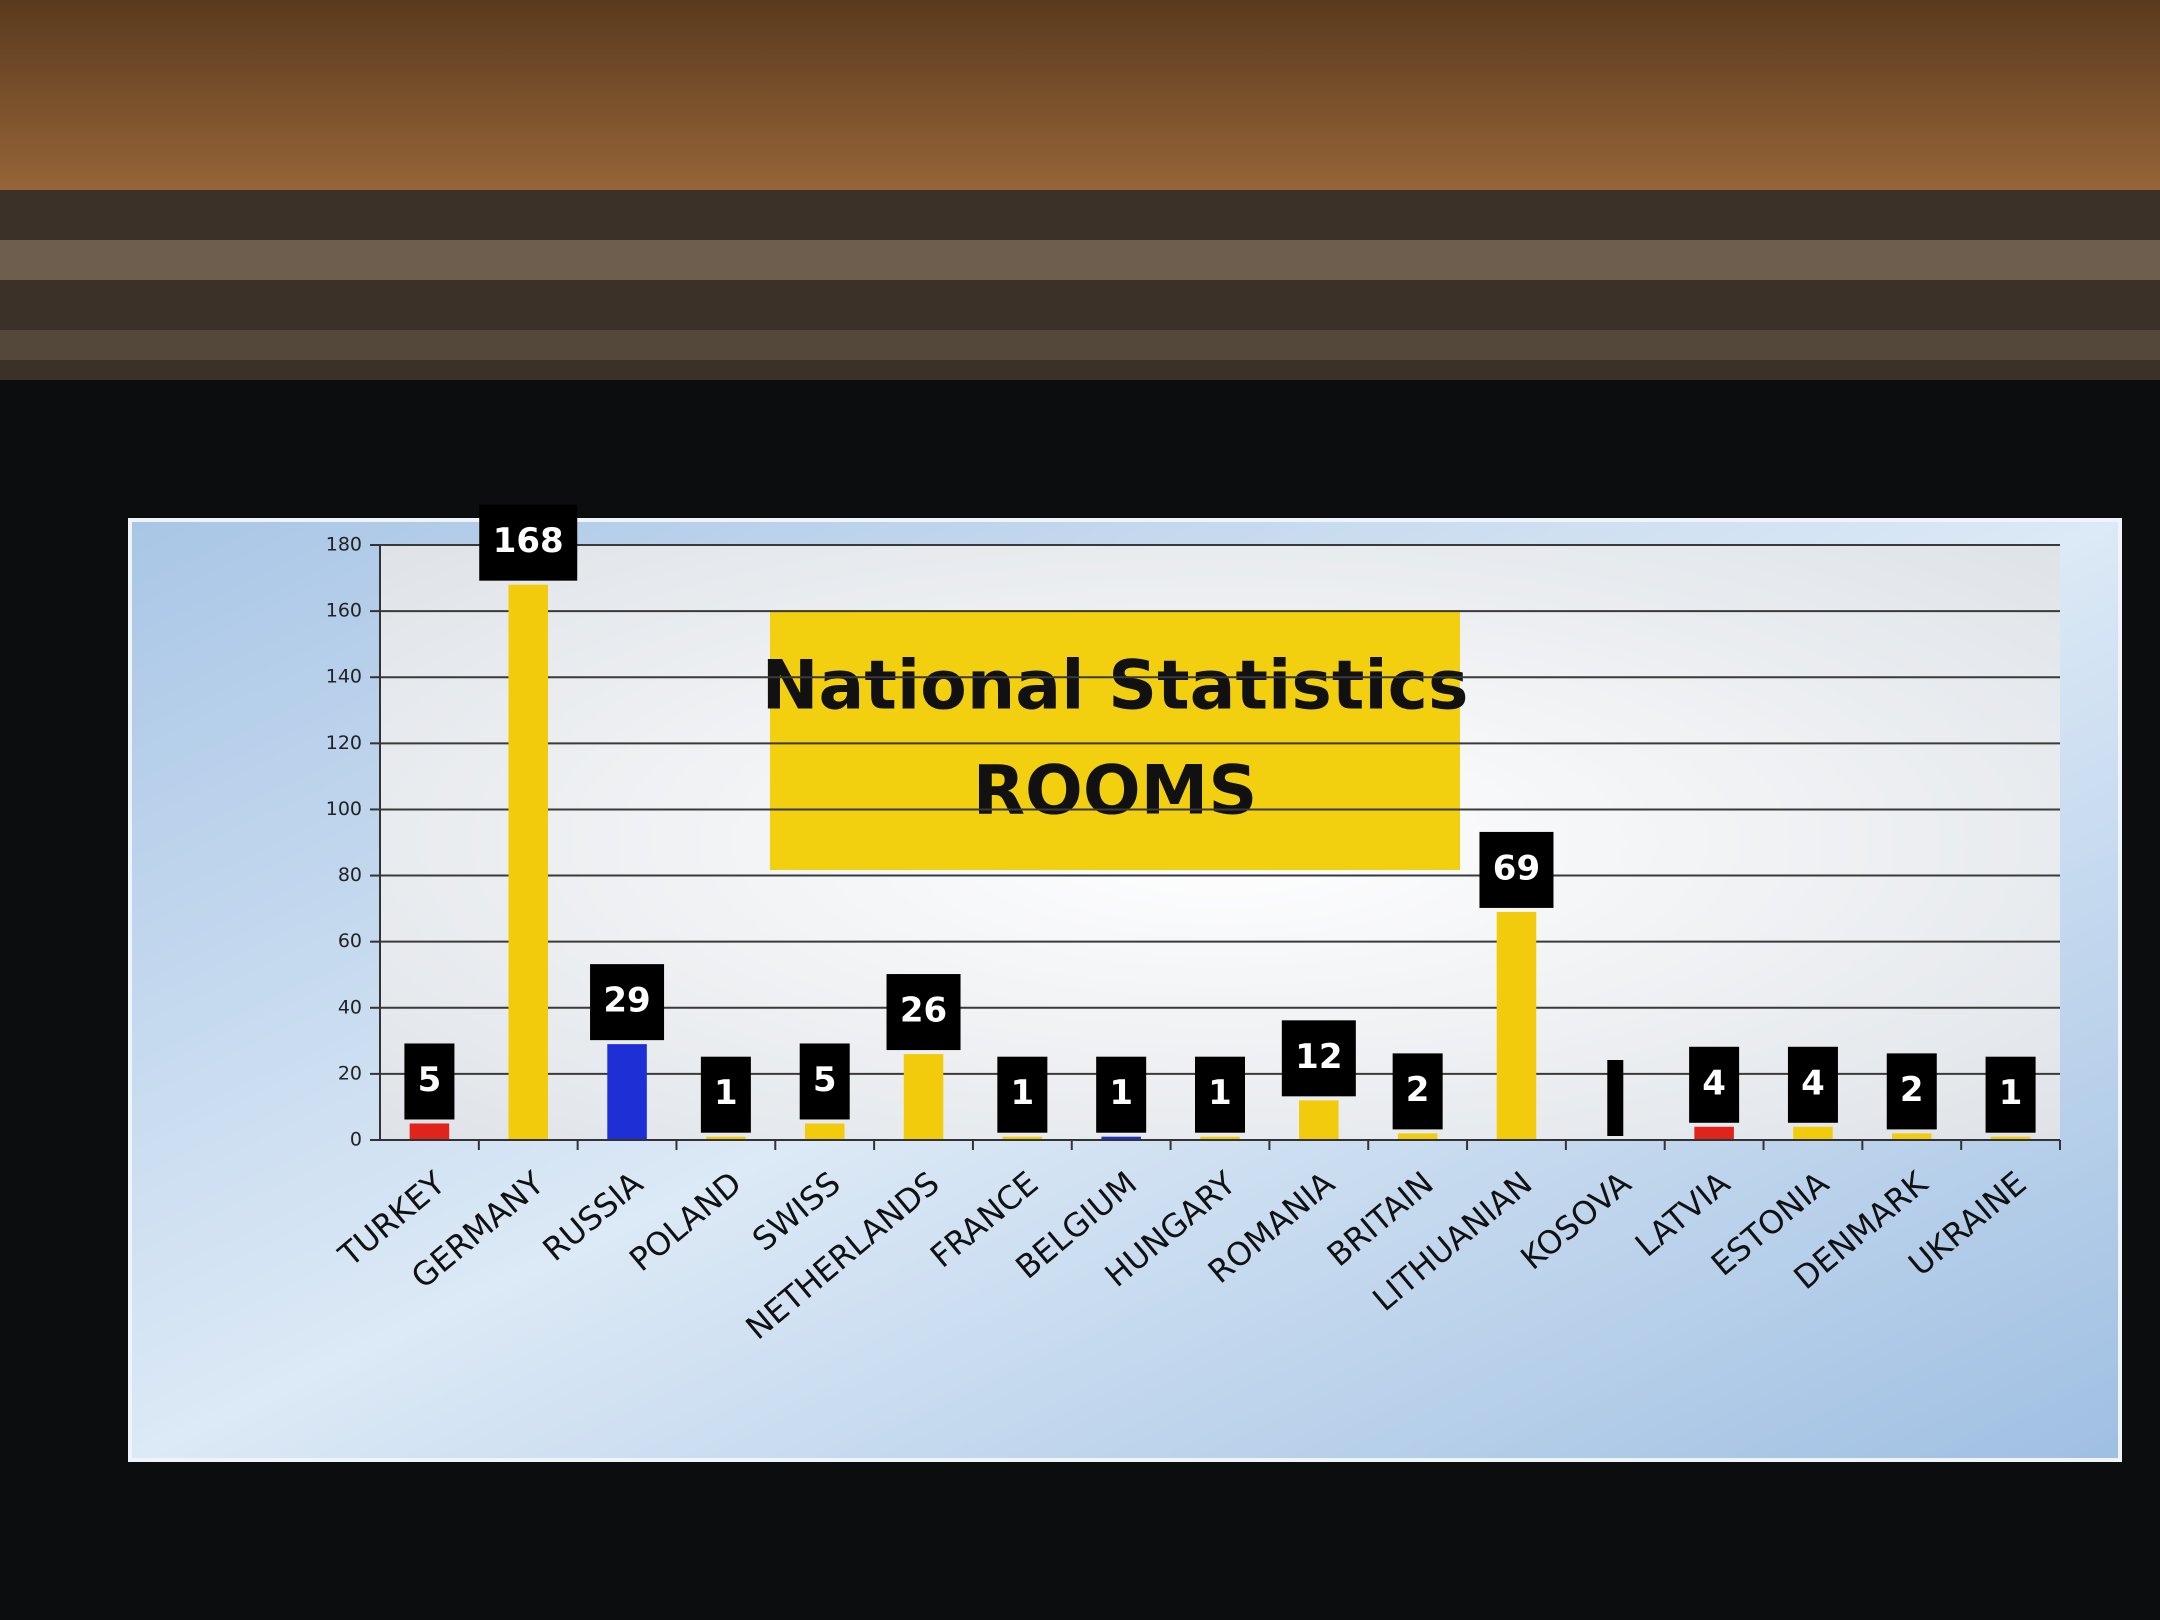 The height and width of the screenshot is (1620, 2160). I want to click on chart-title: National Statistics, so click(1115, 686).